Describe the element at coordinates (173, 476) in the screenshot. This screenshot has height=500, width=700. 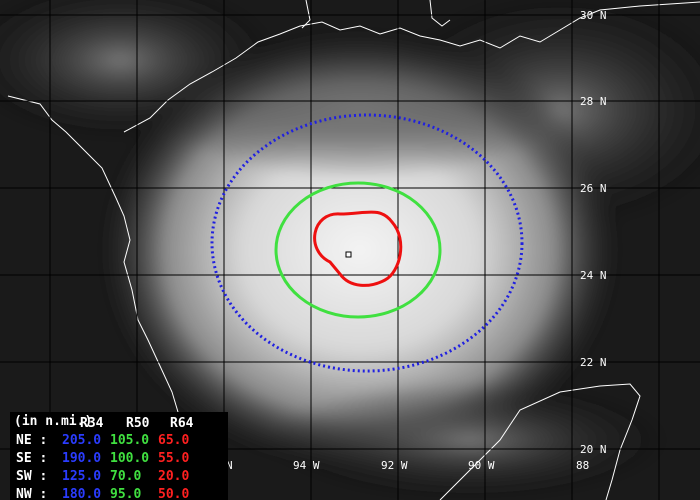
I see `radius-value: 20.0` at that location.